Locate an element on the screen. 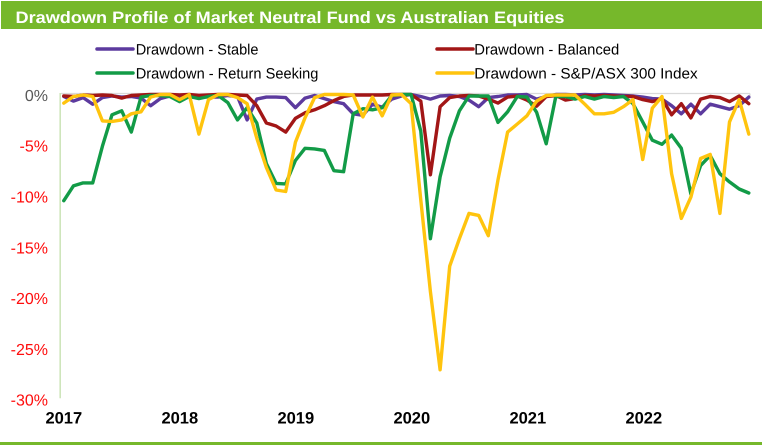  svg-text: 2019 is located at coordinates (295, 419).